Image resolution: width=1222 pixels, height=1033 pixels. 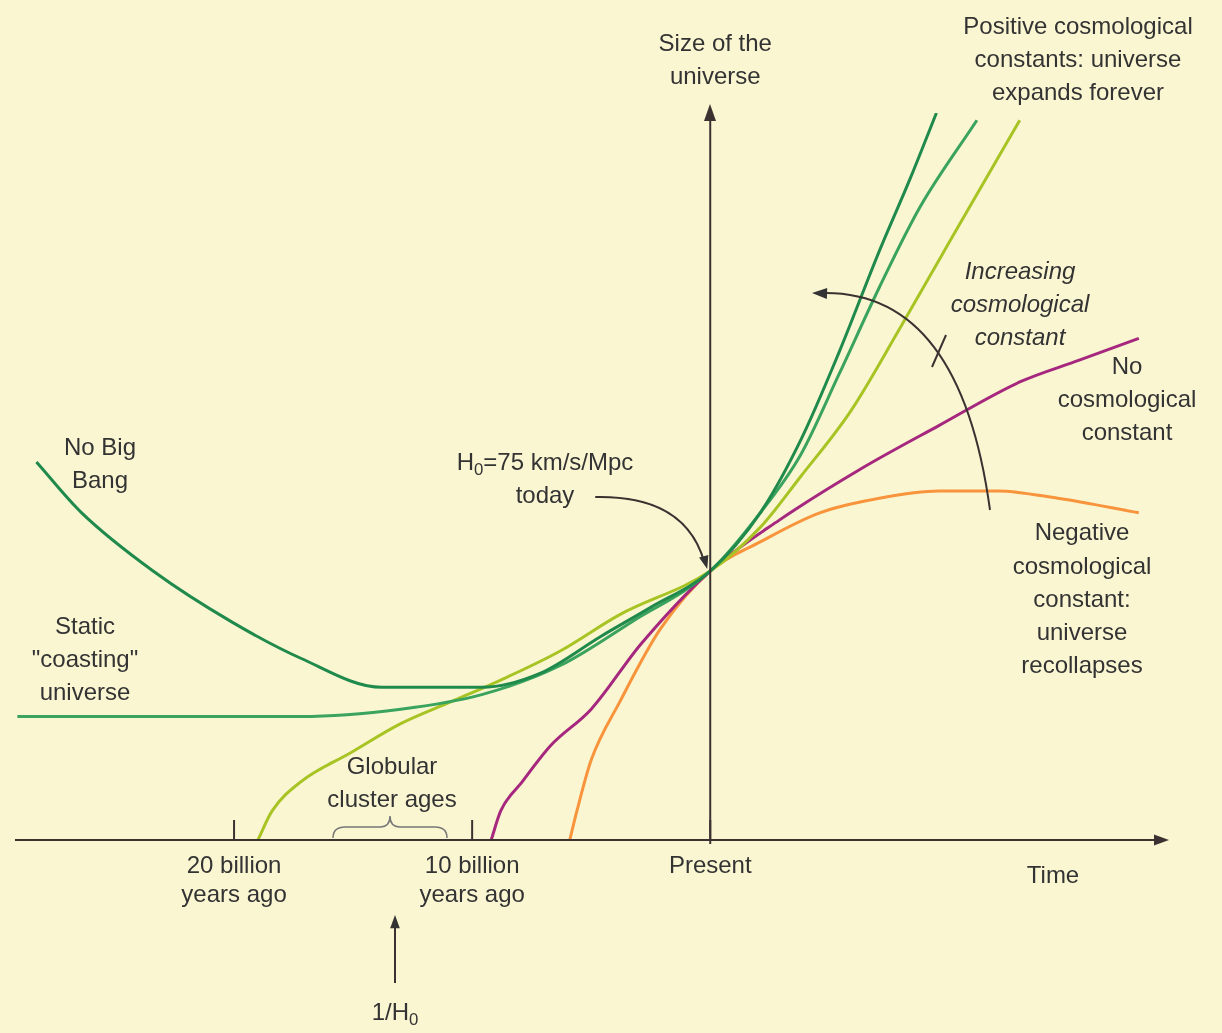 I want to click on annotation: No cosmological constant, so click(x=1127, y=398).